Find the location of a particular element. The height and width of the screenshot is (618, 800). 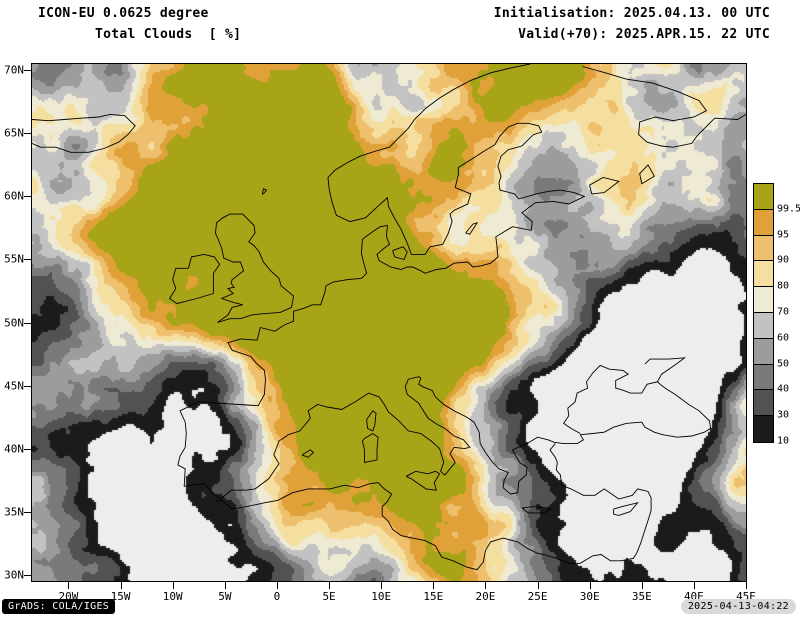

colorbar-label: 60 is located at coordinates (783, 338).